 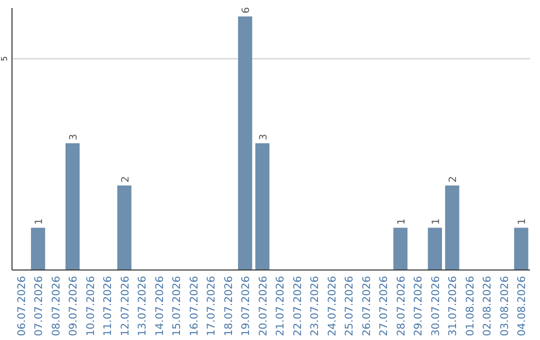 I want to click on x-tick-label: 03.08.2026, so click(x=504, y=306).